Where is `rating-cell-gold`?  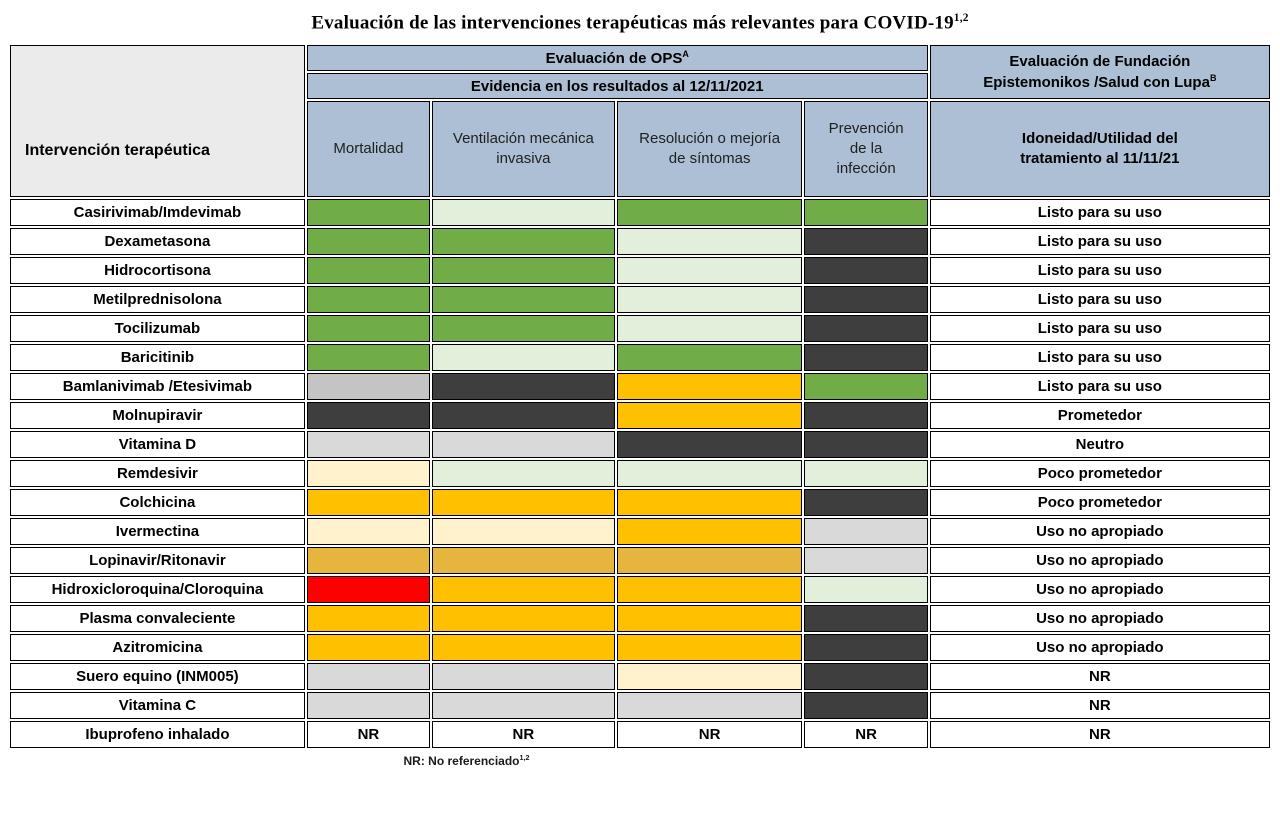 rating-cell-gold is located at coordinates (368, 561).